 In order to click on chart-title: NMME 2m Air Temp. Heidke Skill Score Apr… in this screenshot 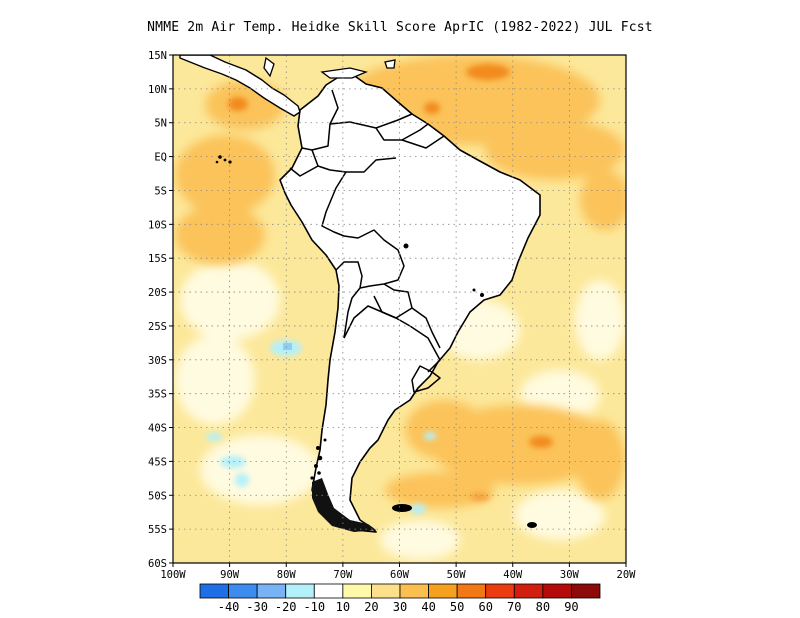, I will do `click(400, 27)`.